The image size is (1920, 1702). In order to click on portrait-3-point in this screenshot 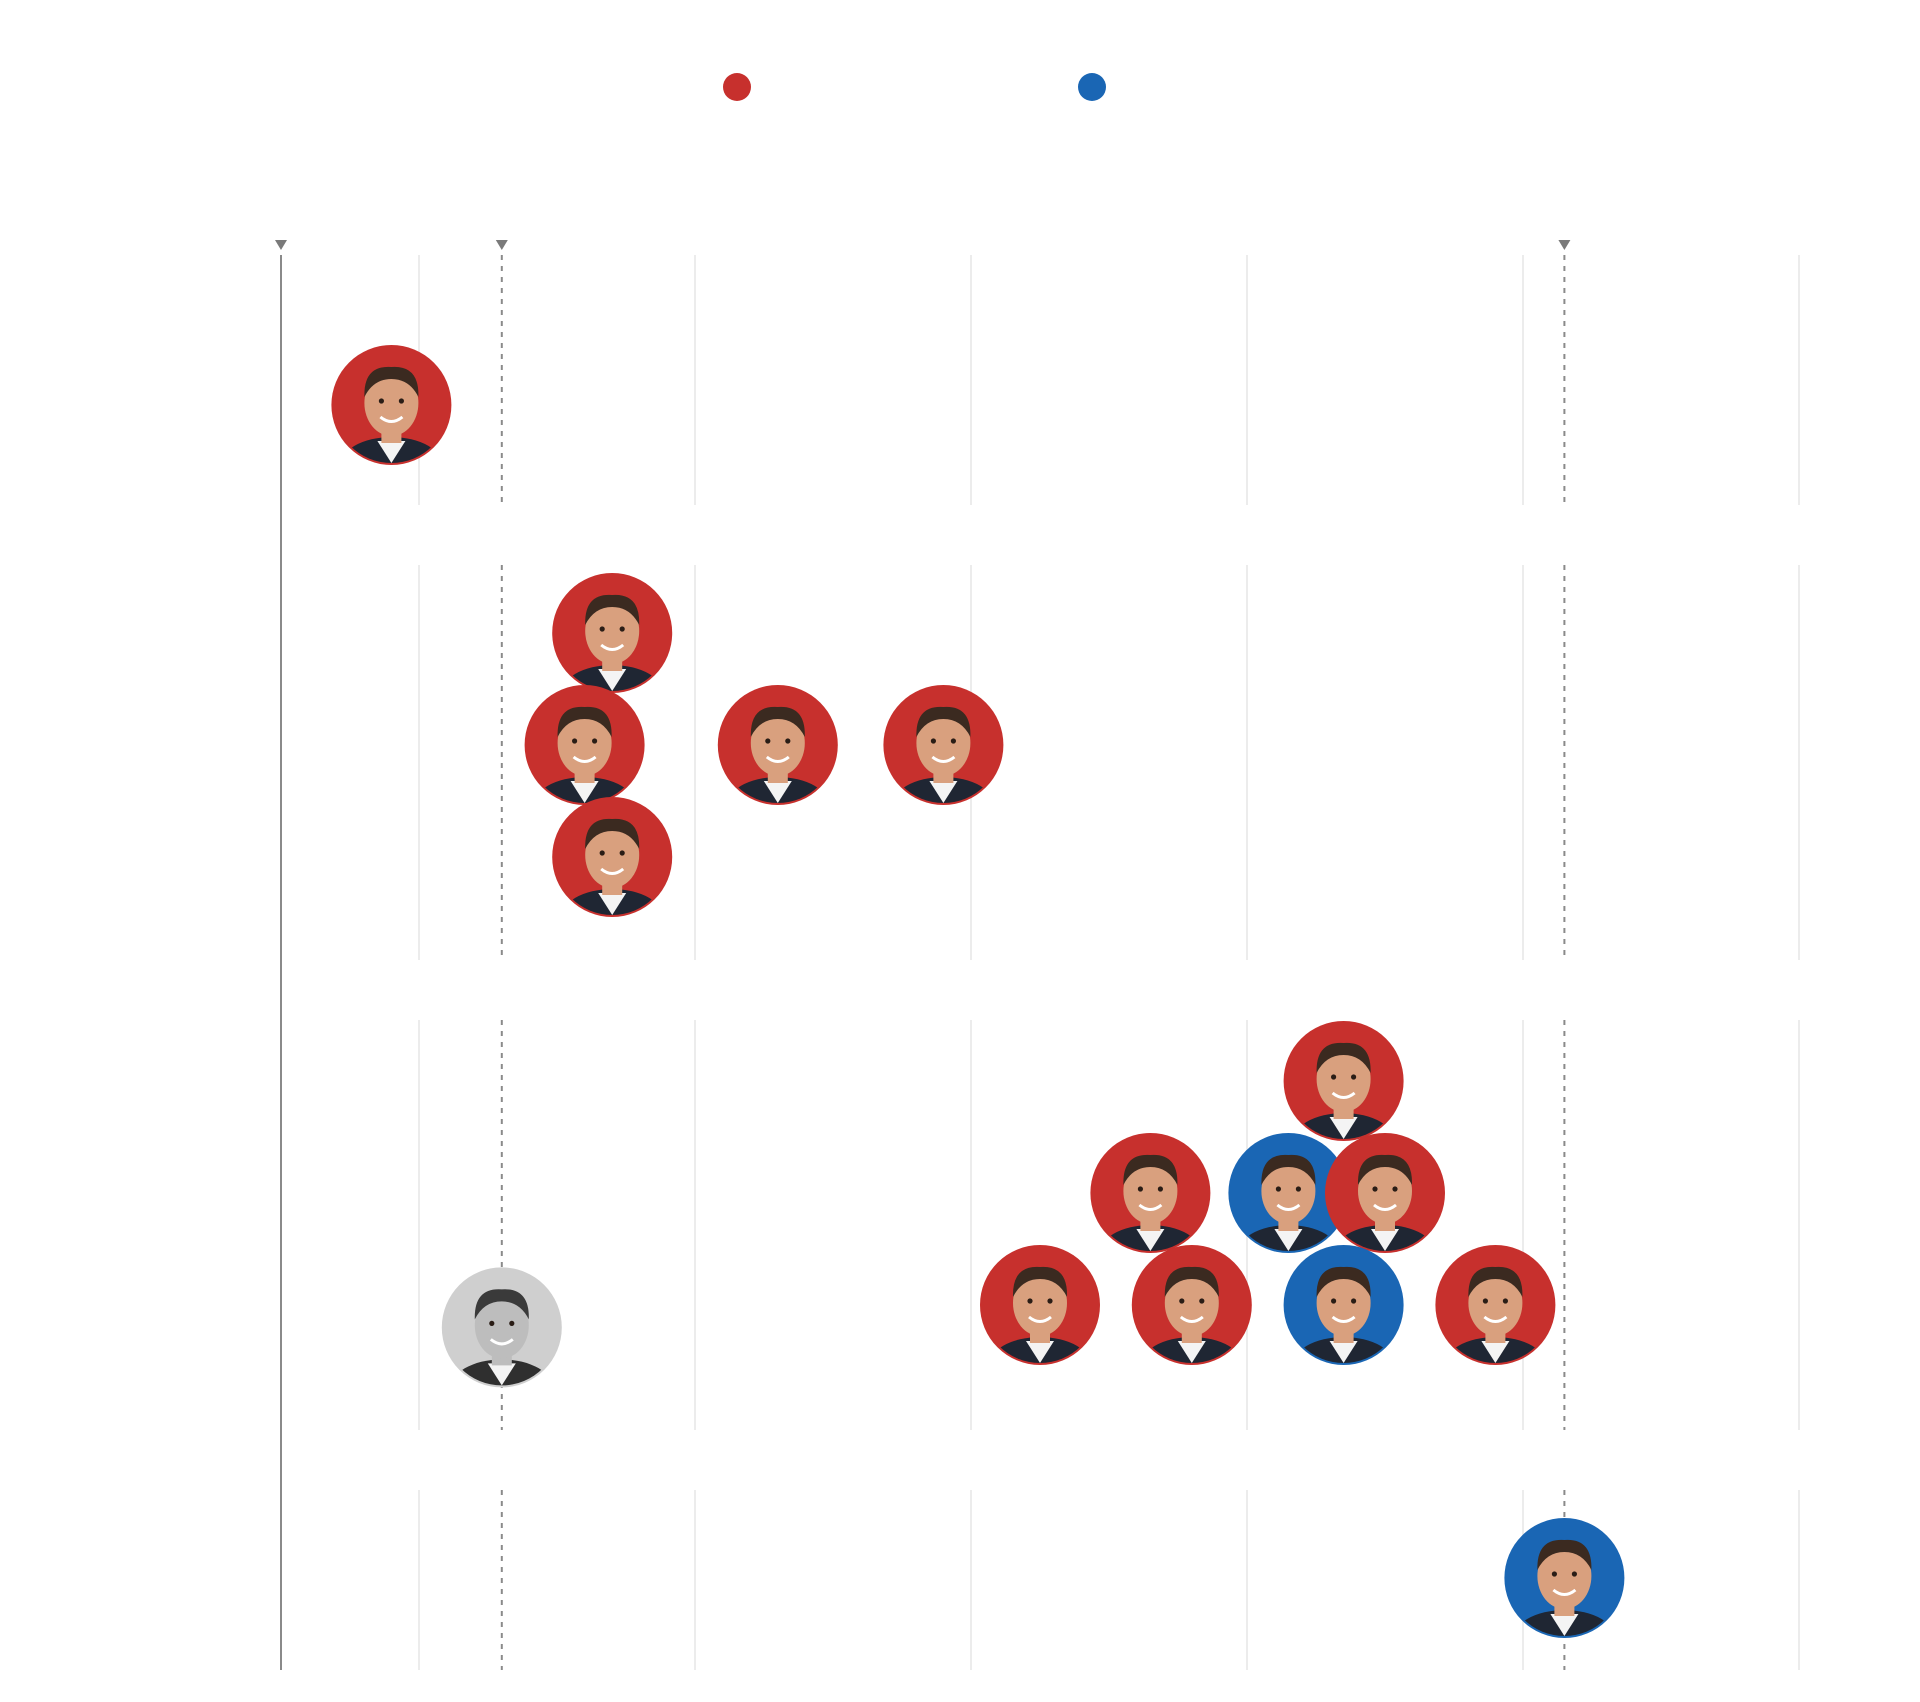, I will do `click(584, 745)`.